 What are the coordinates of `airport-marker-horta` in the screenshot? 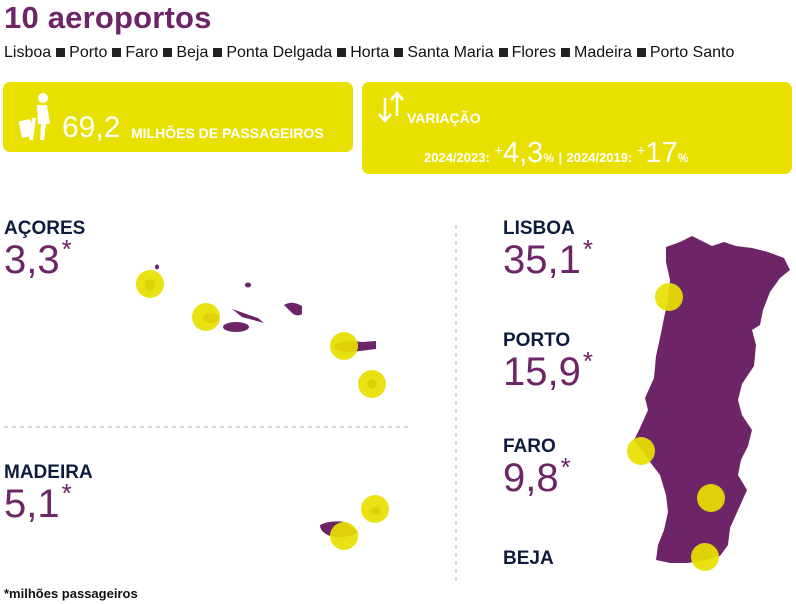 It's located at (206, 317).